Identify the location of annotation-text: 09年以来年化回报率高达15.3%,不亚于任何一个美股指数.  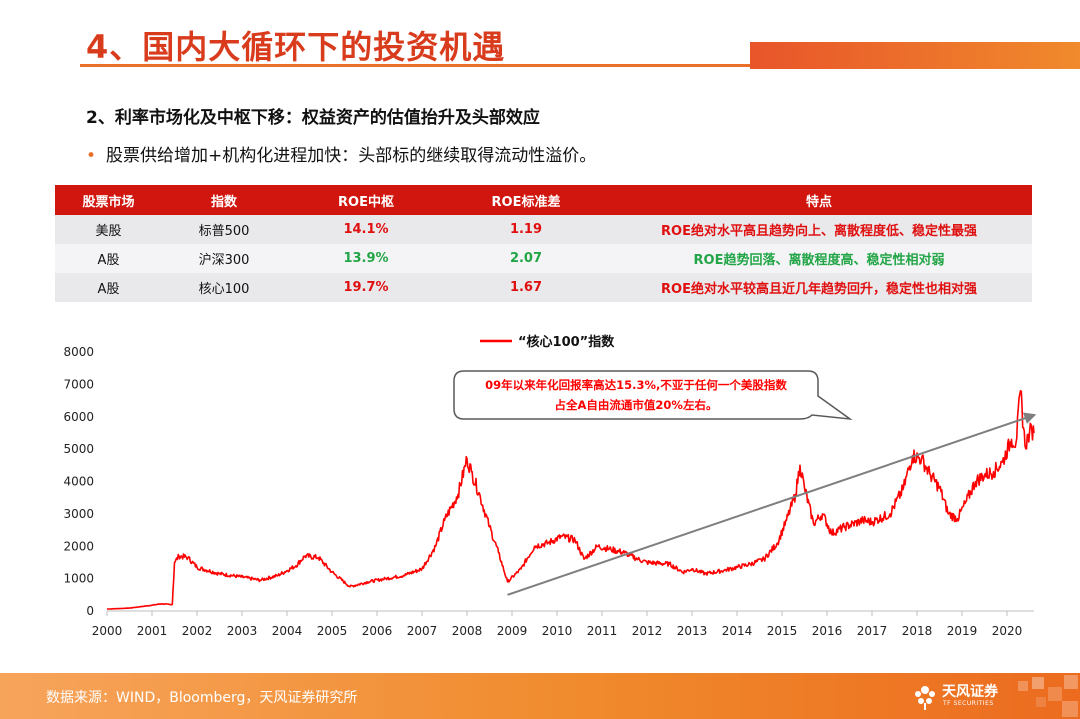
(636, 385).